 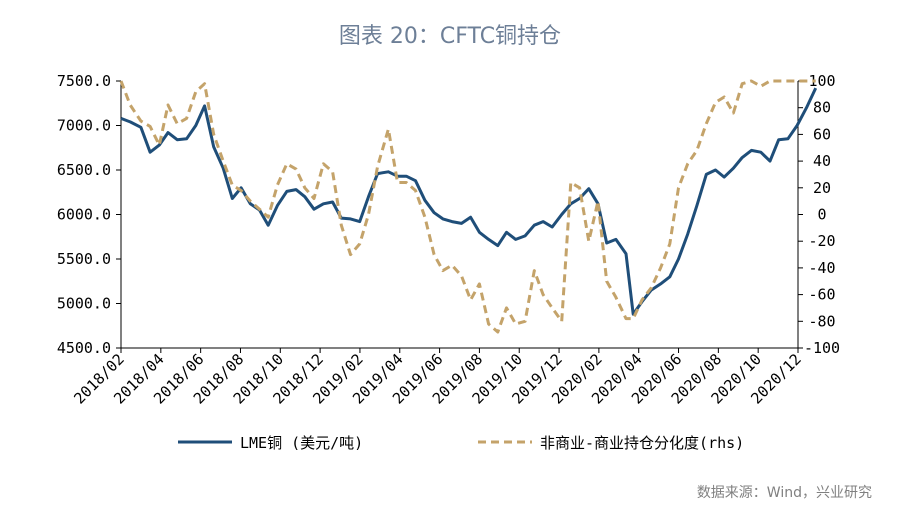 I want to click on y-right-tick-label: -20, so click(x=821, y=241).